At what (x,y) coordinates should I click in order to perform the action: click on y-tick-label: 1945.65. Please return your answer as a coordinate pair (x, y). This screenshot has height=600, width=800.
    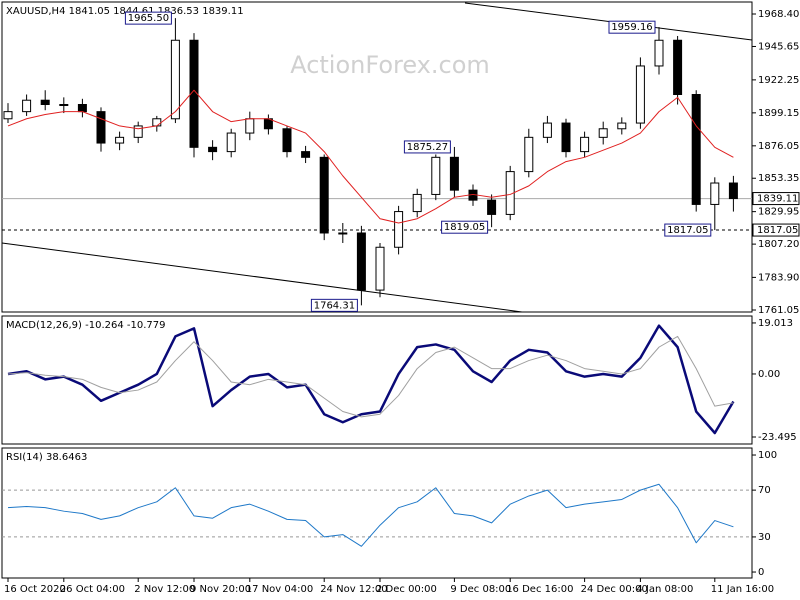
    Looking at the image, I should click on (778, 46).